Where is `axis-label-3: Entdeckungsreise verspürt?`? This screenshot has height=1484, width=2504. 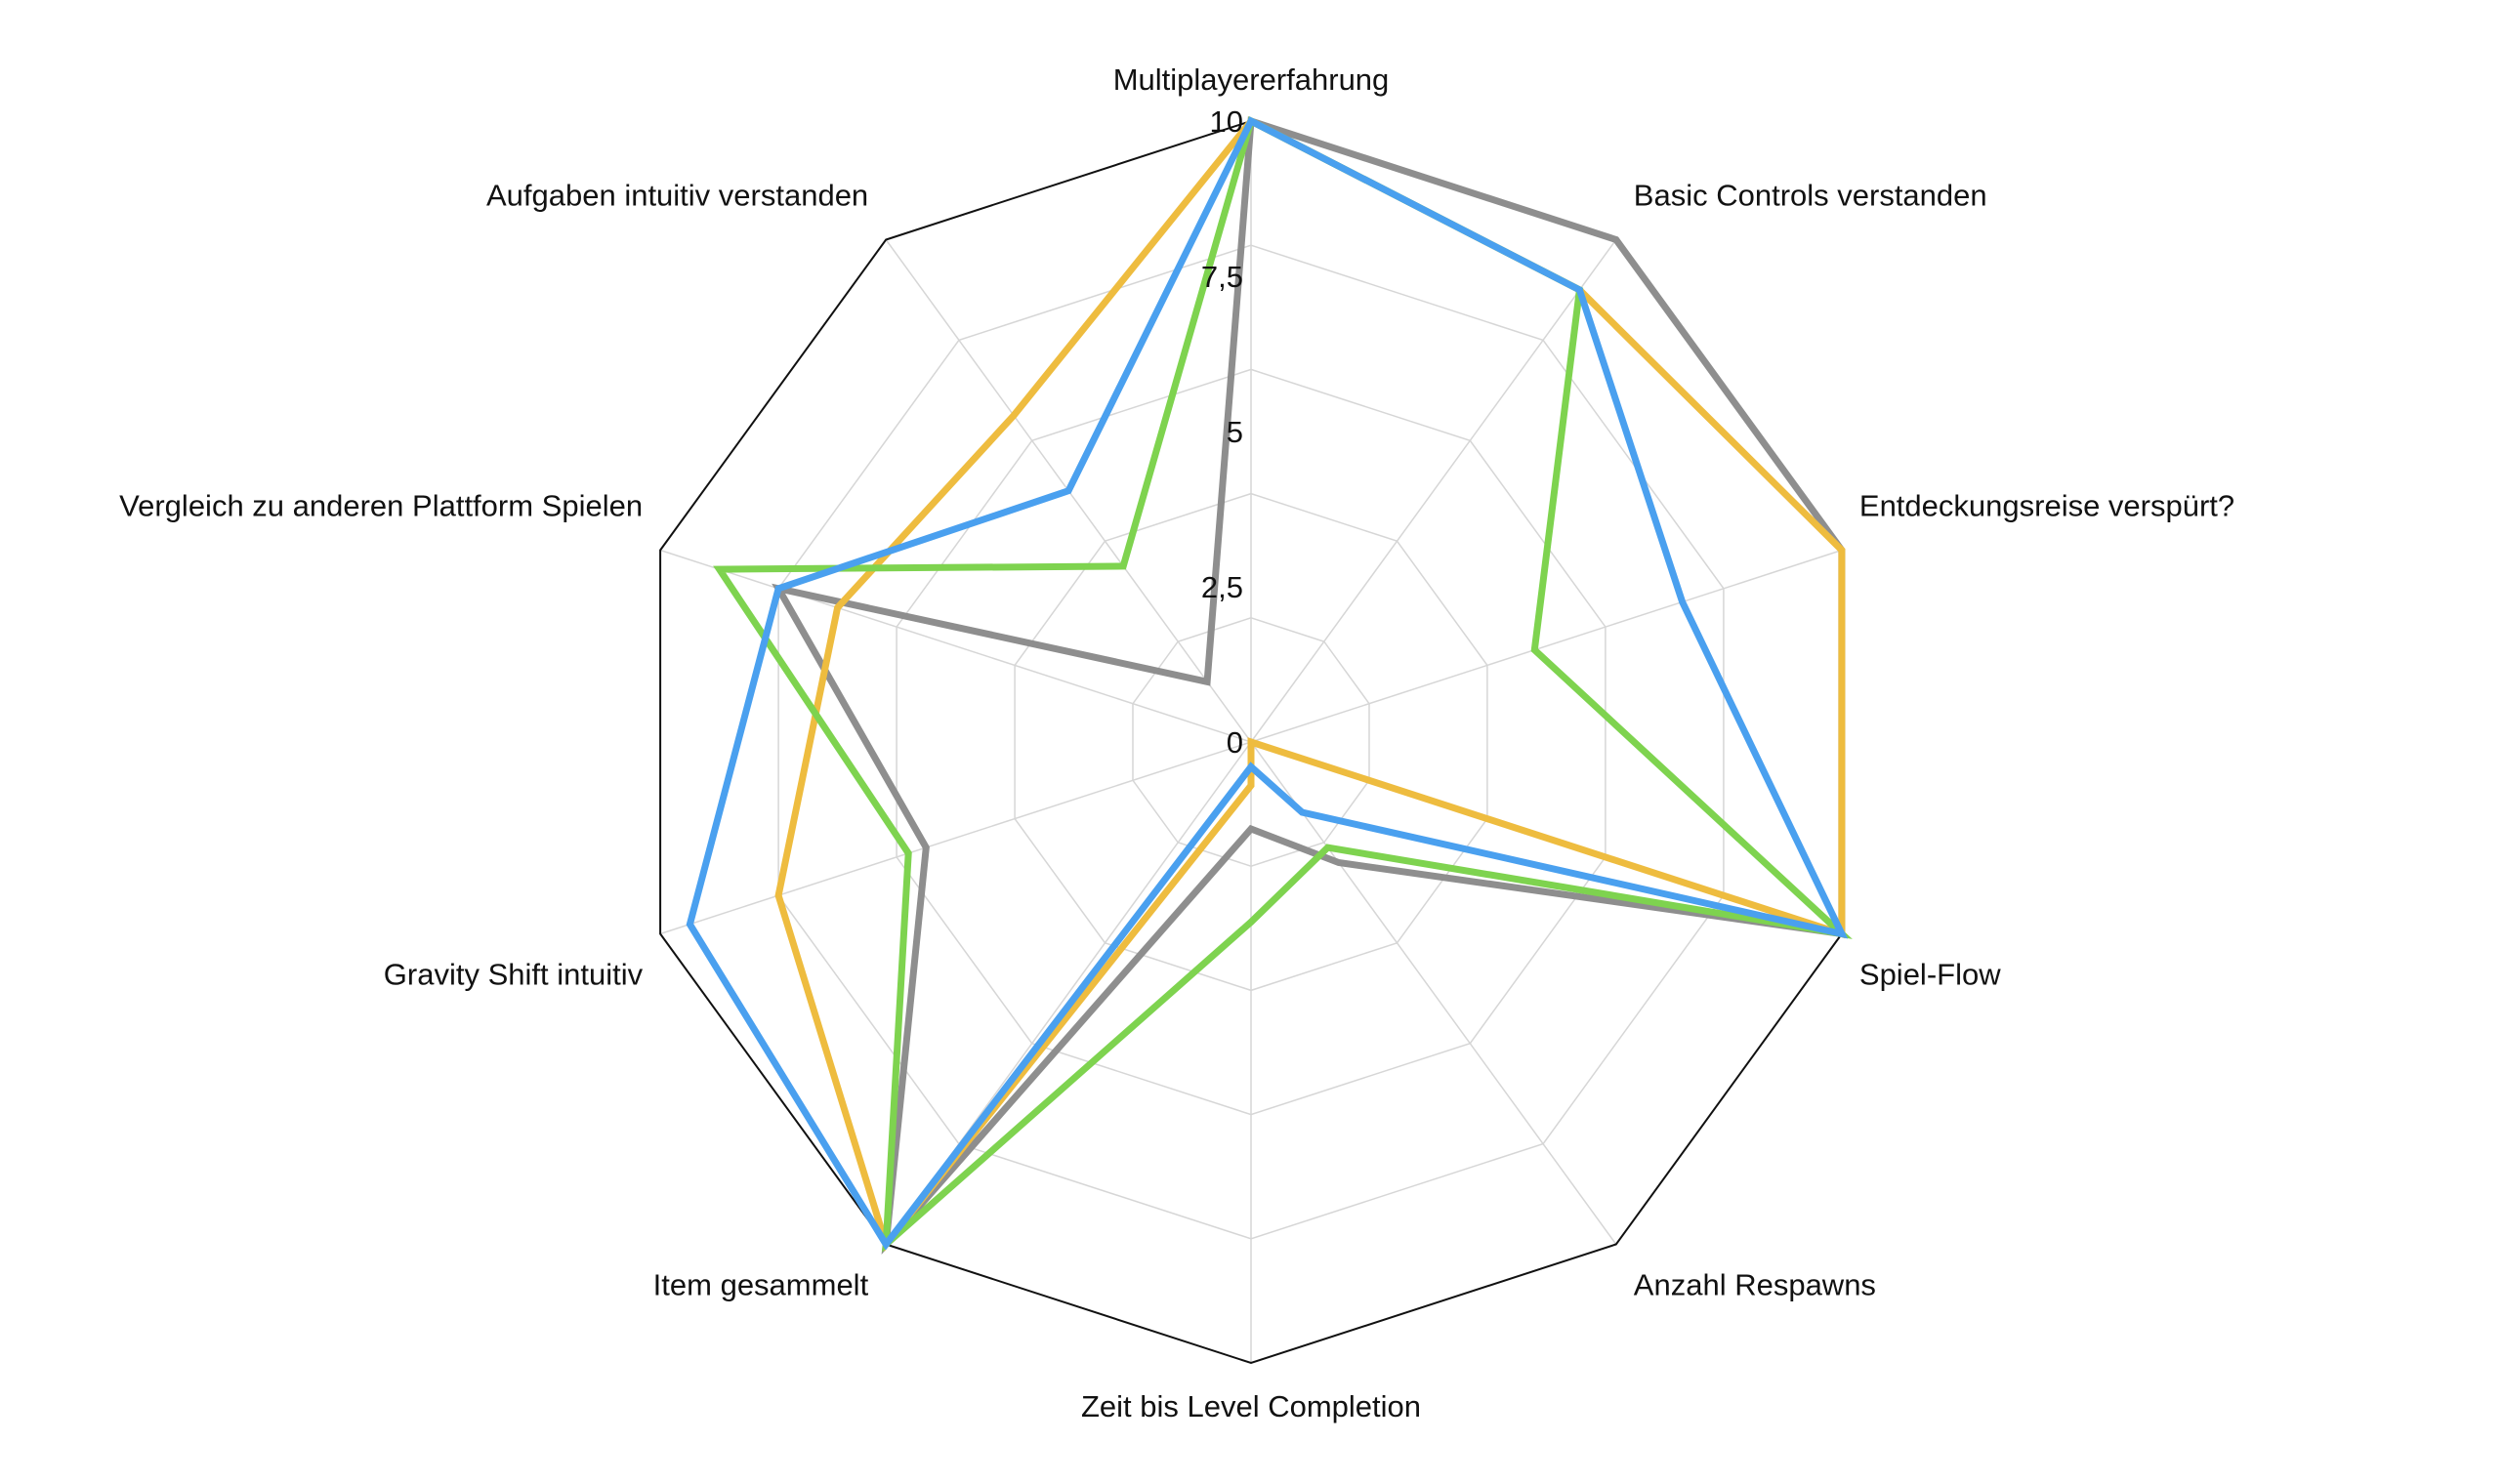 axis-label-3: Entdeckungsreise verspürt? is located at coordinates (2046, 506).